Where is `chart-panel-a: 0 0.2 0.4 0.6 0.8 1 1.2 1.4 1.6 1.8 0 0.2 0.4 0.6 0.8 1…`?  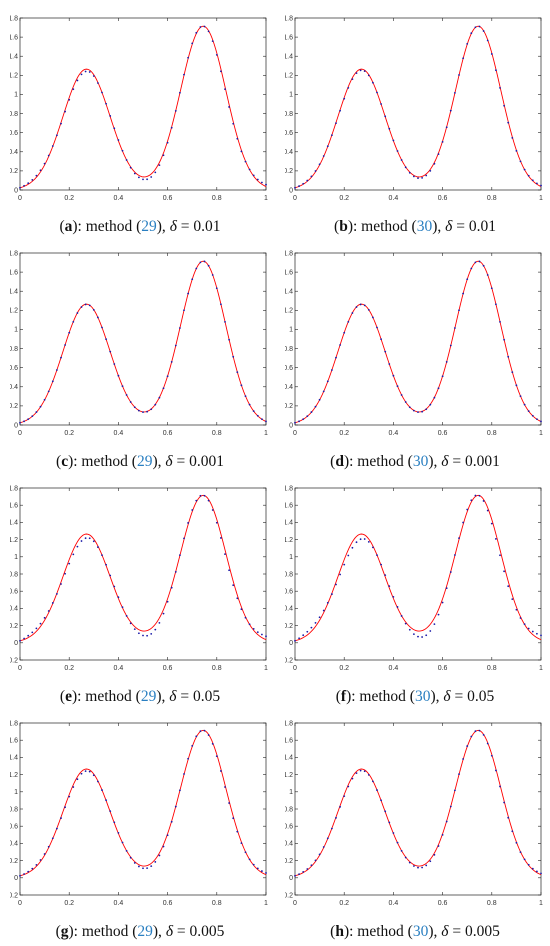 chart-panel-a: 0 0.2 0.4 0.6 0.8 1 1.2 1.4 1.6 1.8 0 0.2 0.4 0.6 0.8 1… is located at coordinates (140, 125).